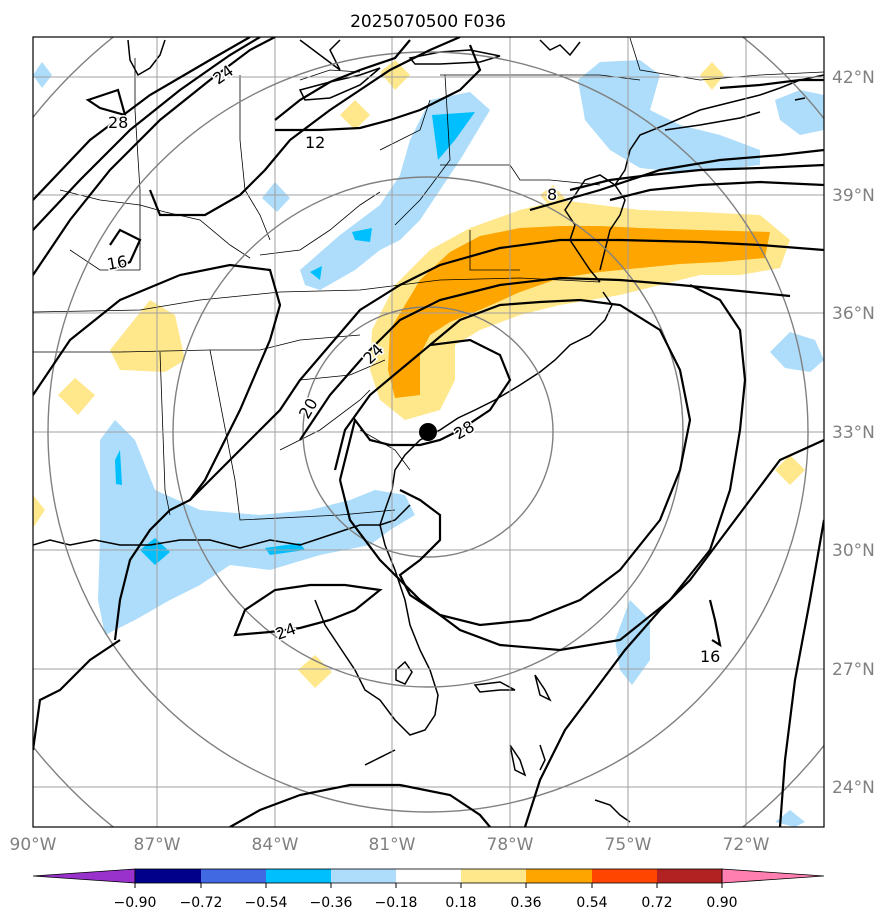 The image size is (894, 924). What do you see at coordinates (118, 122) in the screenshot?
I see `contour-label: 28` at bounding box center [118, 122].